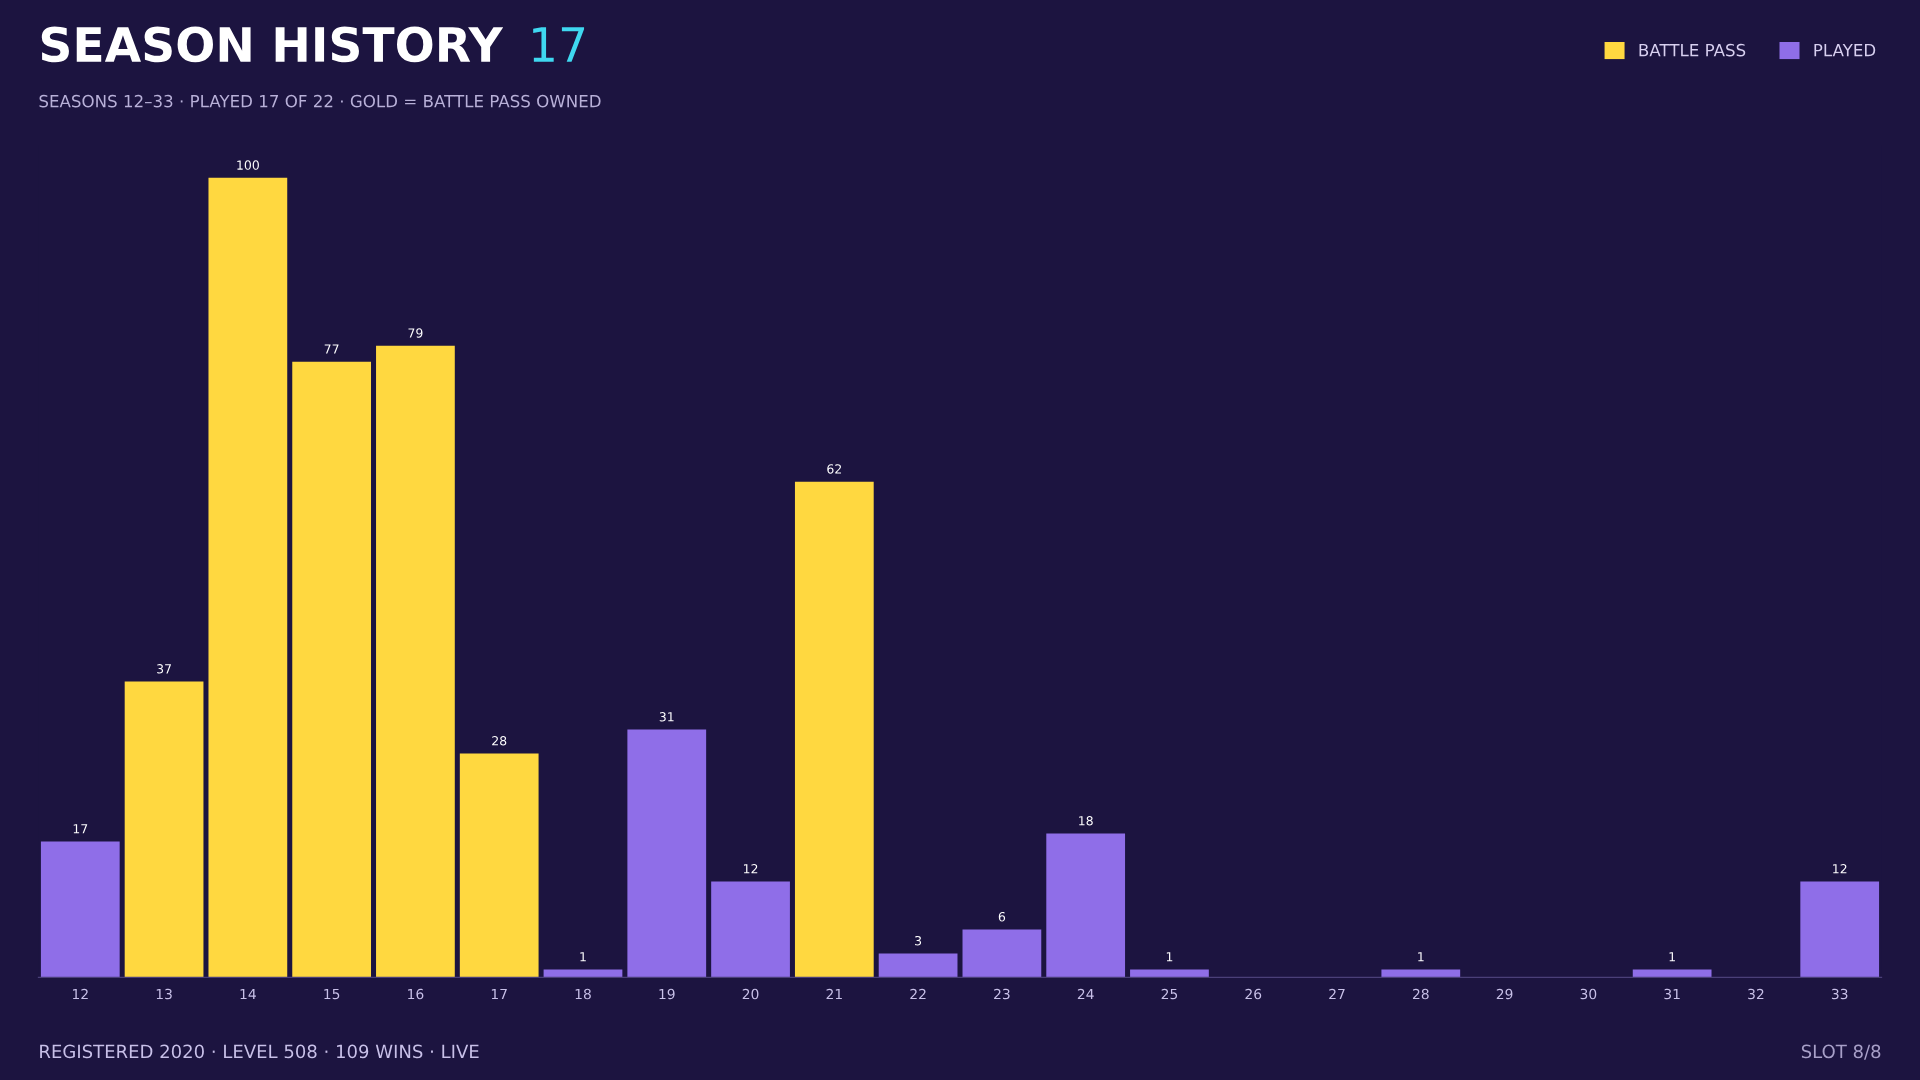 The image size is (1920, 1080). What do you see at coordinates (320, 101) in the screenshot?
I see `chart-subtitle: SEASONS 12–33 · PLAYED 17 OF 22 · GOLD = BATTLE PASS OWNED` at bounding box center [320, 101].